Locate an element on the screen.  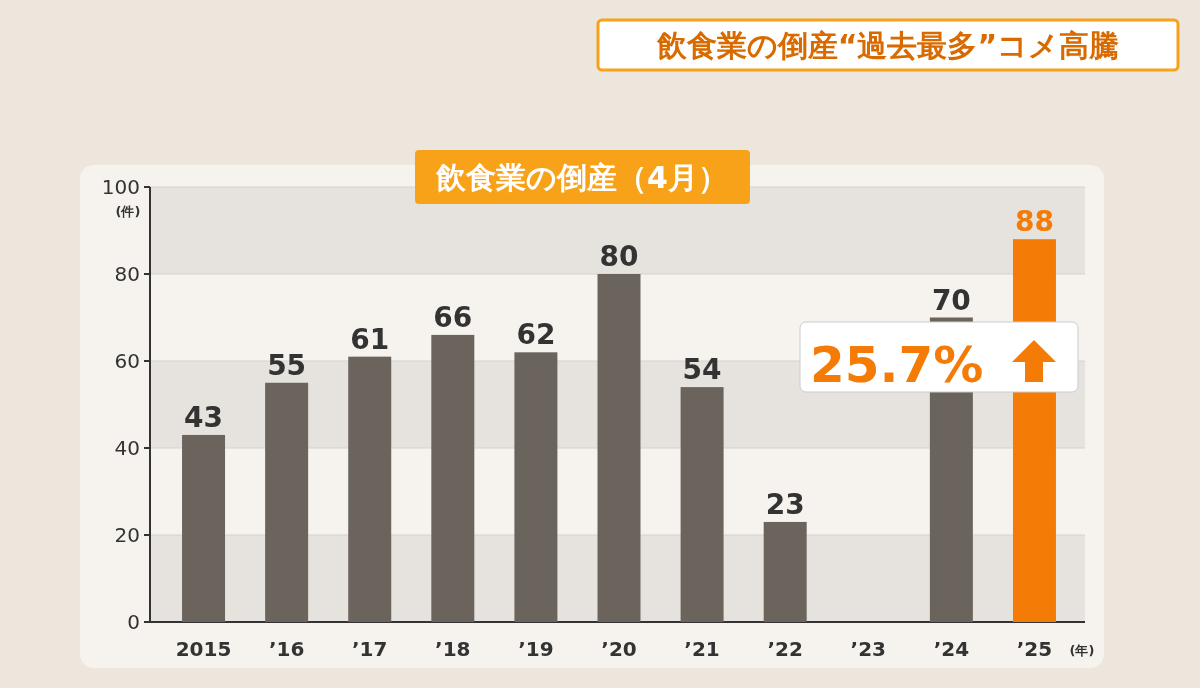
x-tick-label: ’20 is located at coordinates (619, 649).